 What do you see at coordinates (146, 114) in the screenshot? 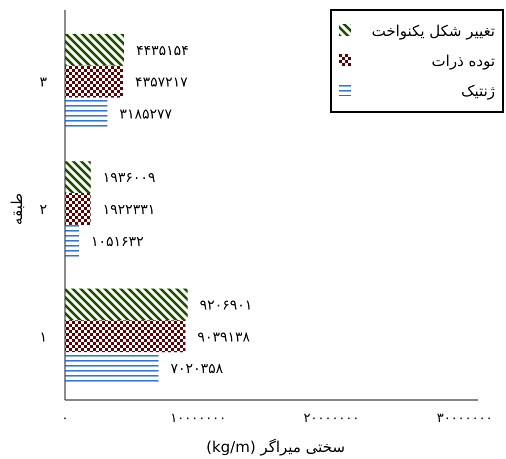
I see `data-label: ۳۱۸۵۲۷۷` at bounding box center [146, 114].